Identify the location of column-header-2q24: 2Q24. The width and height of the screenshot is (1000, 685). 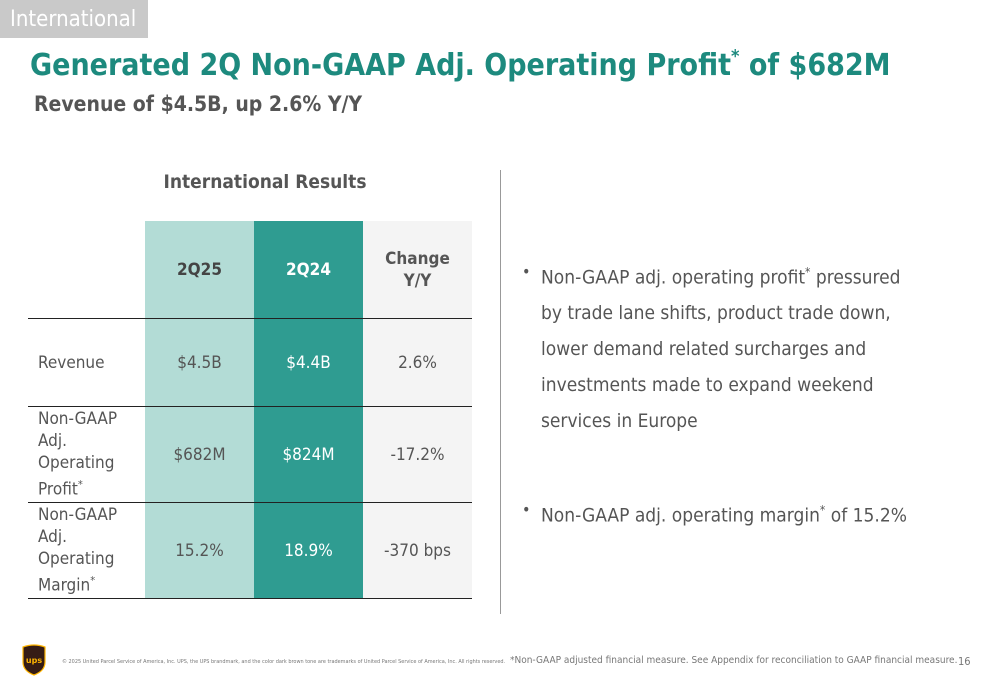
(308, 269).